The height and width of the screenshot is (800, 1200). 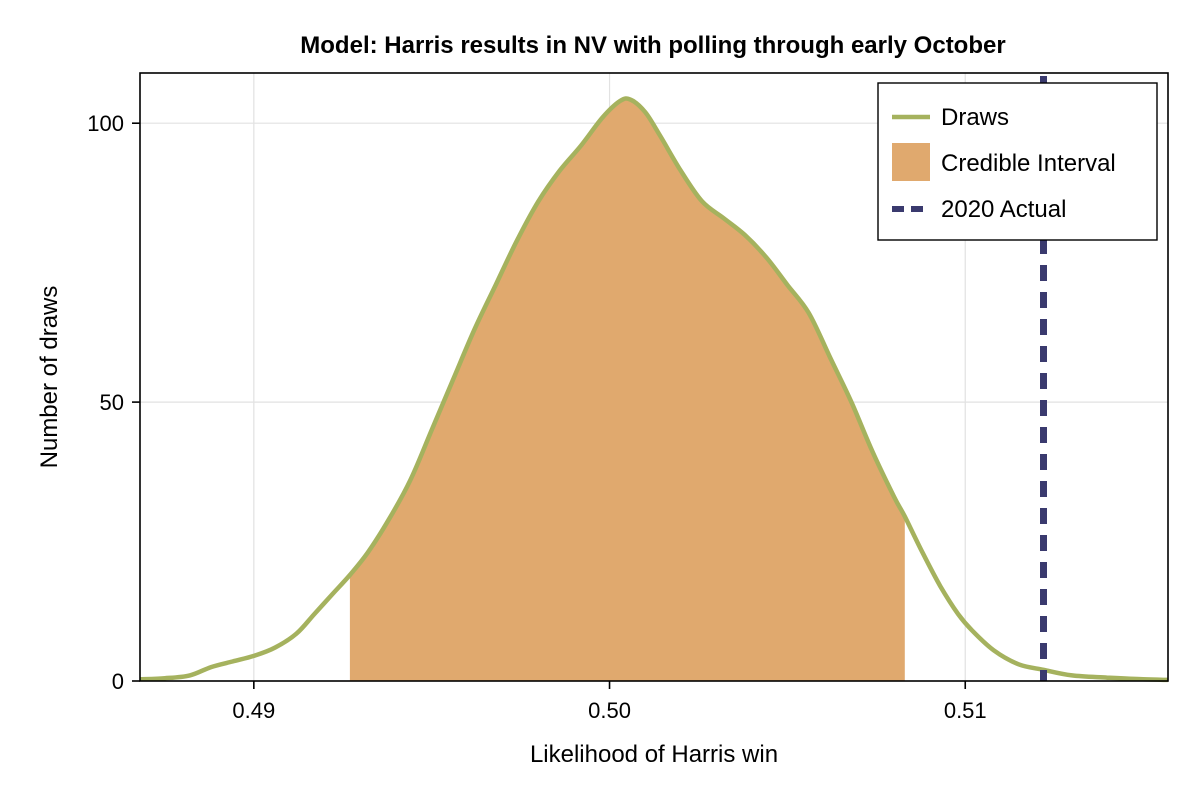 I want to click on x-axis-label: Likelihood of Harris win, so click(x=654, y=754).